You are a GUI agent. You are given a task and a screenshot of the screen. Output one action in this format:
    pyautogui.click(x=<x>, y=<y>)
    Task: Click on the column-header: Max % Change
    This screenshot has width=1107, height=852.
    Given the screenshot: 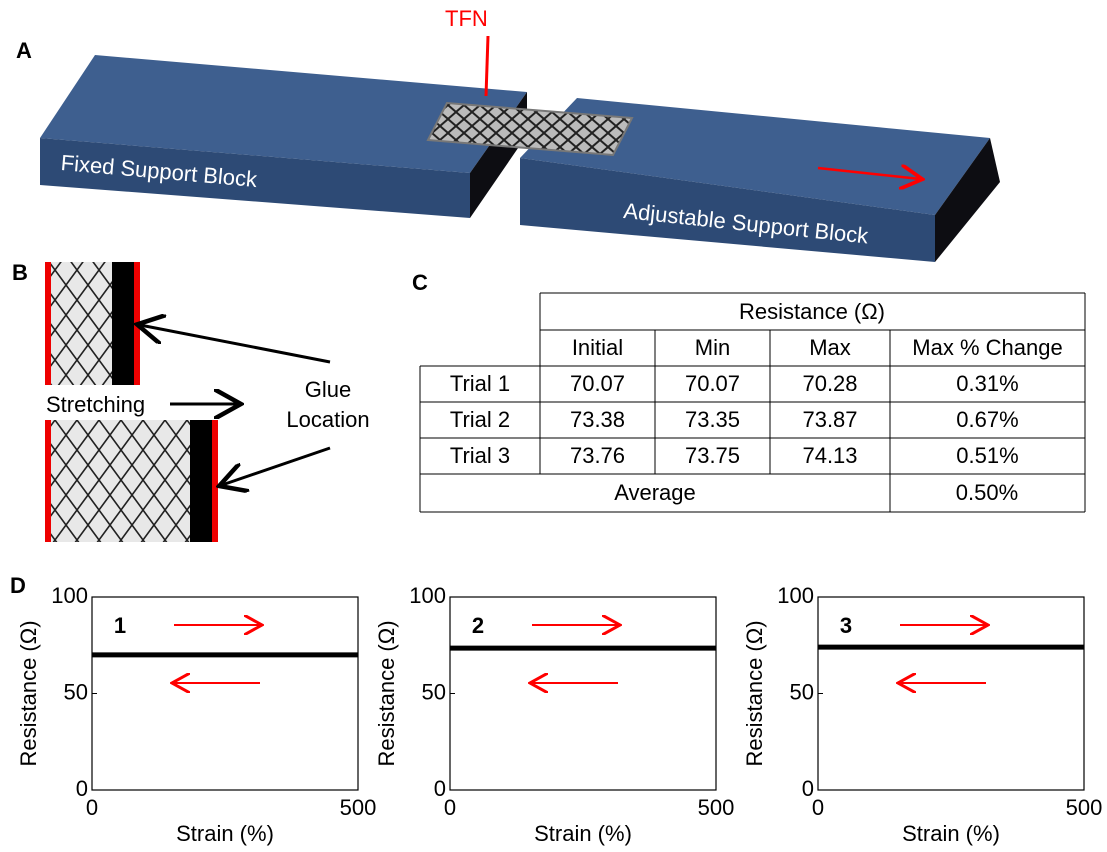 What is the action you would take?
    pyautogui.click(x=987, y=347)
    